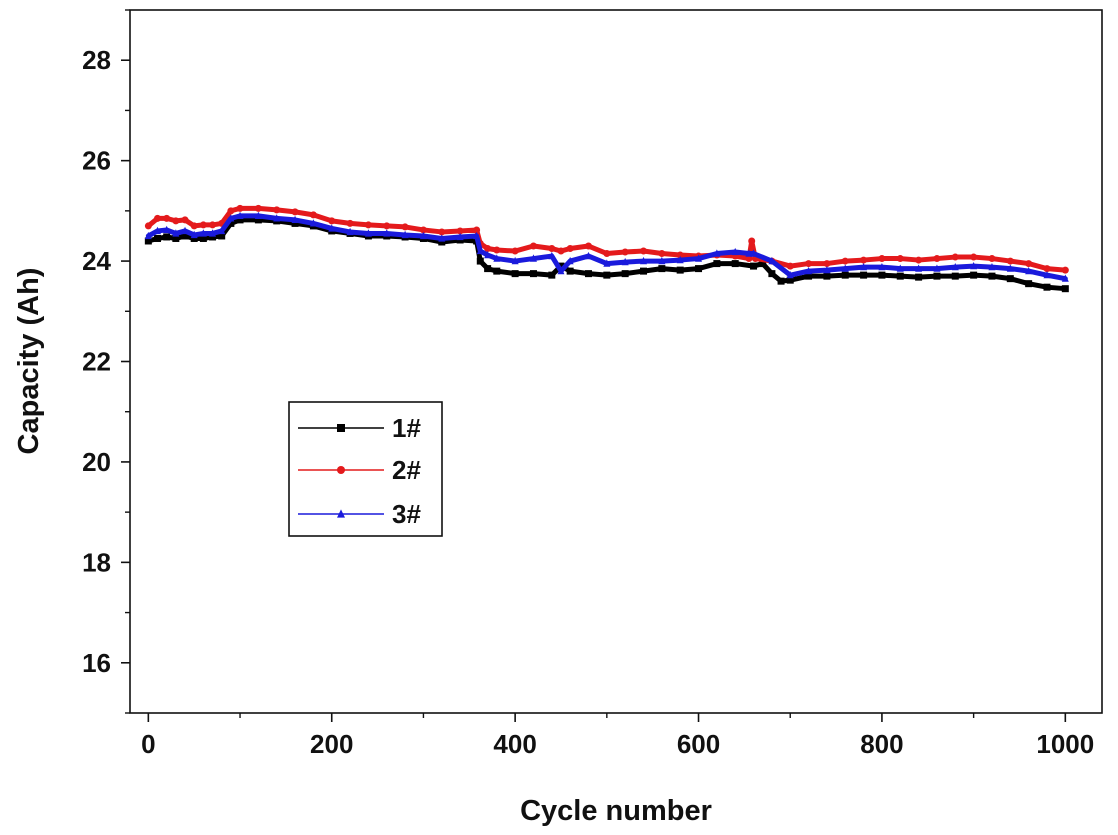 This screenshot has height=835, width=1118. Describe the element at coordinates (341, 470) in the screenshot. I see `legend-marker` at that location.